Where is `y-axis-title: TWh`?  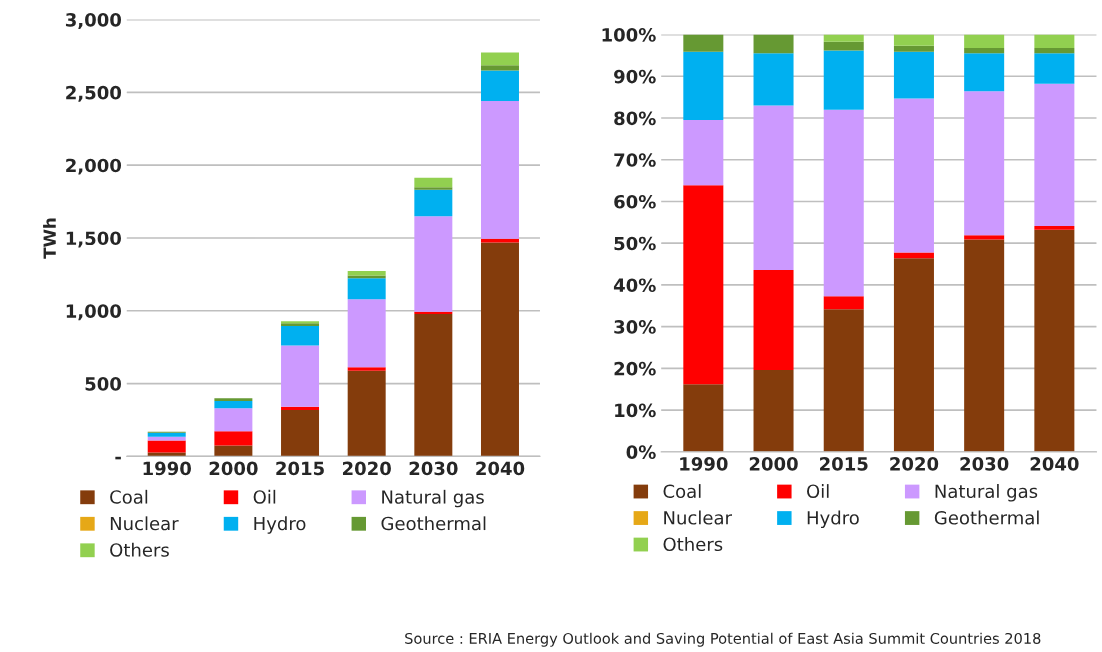 y-axis-title: TWh is located at coordinates (49, 238).